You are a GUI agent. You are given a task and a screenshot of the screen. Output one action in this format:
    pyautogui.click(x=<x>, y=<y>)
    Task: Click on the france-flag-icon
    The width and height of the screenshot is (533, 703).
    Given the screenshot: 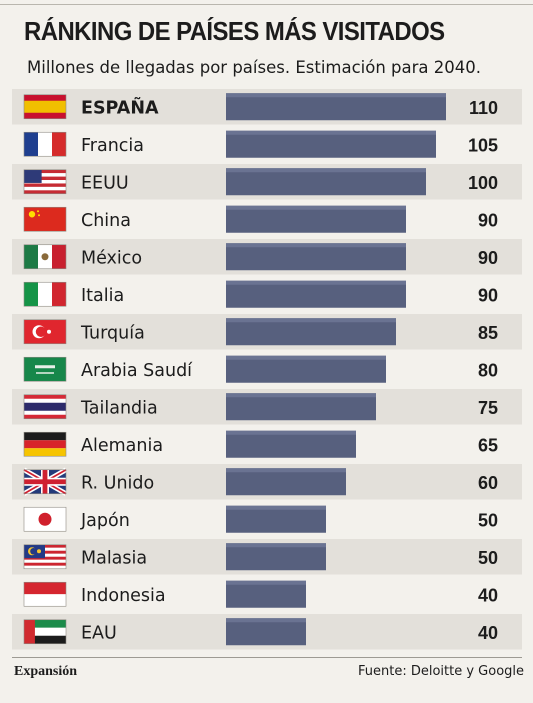 What is the action you would take?
    pyautogui.click(x=45, y=144)
    